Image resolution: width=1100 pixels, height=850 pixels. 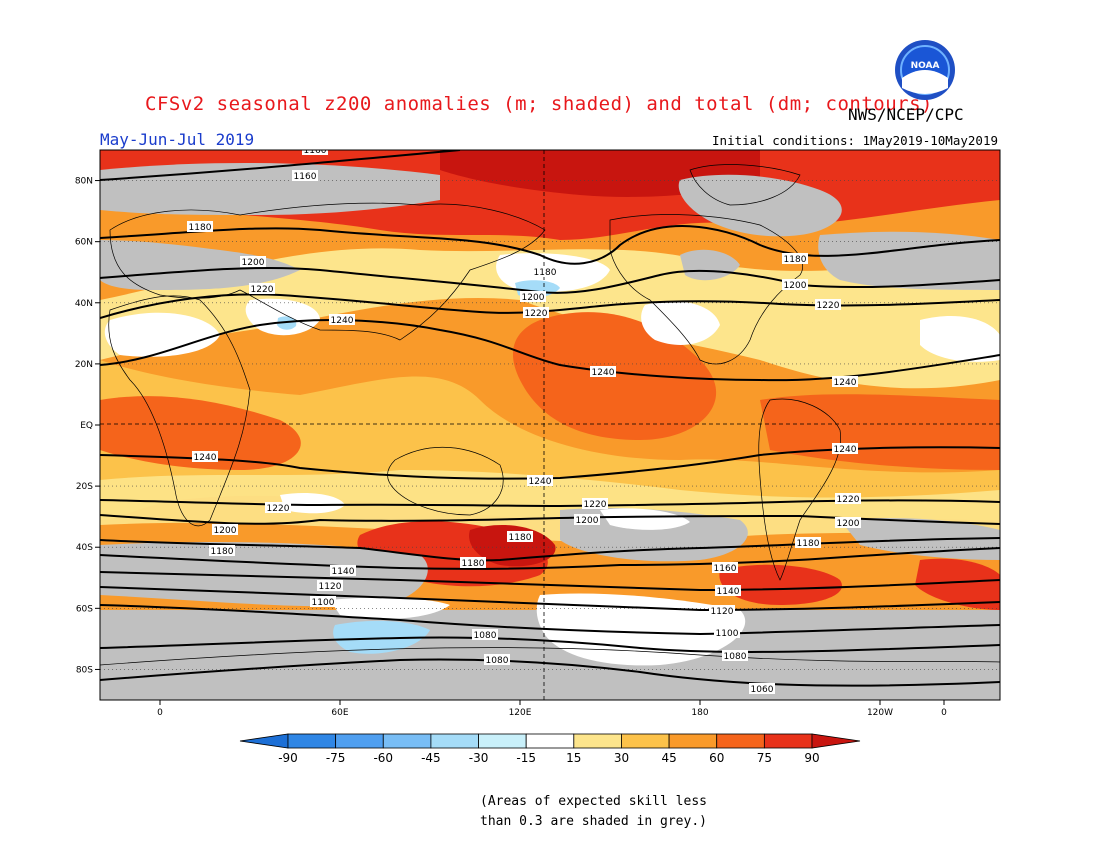 I want to click on latitude-axis: 80N 60N 40N 20N EQ 20S 40S 60S 80S, so click(x=87, y=426).